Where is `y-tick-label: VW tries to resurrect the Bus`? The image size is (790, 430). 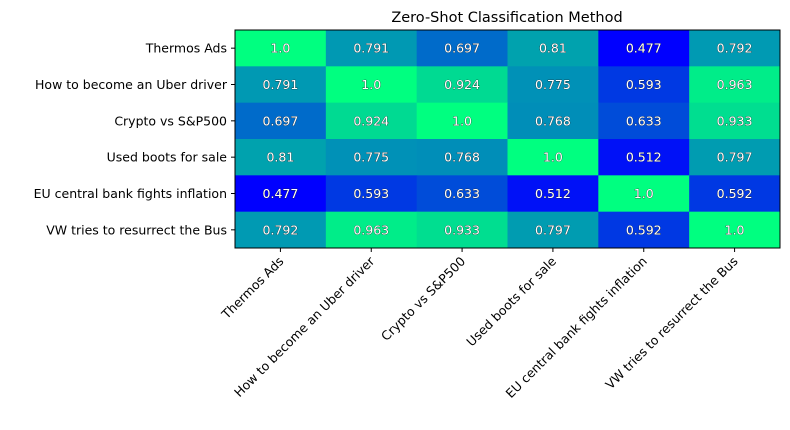
y-tick-label: VW tries to resurrect the Bus is located at coordinates (136, 229).